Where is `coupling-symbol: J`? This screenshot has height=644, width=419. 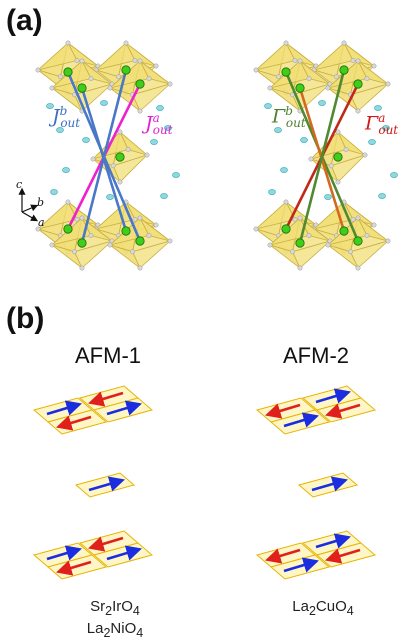 coupling-symbol: J is located at coordinates (149, 123).